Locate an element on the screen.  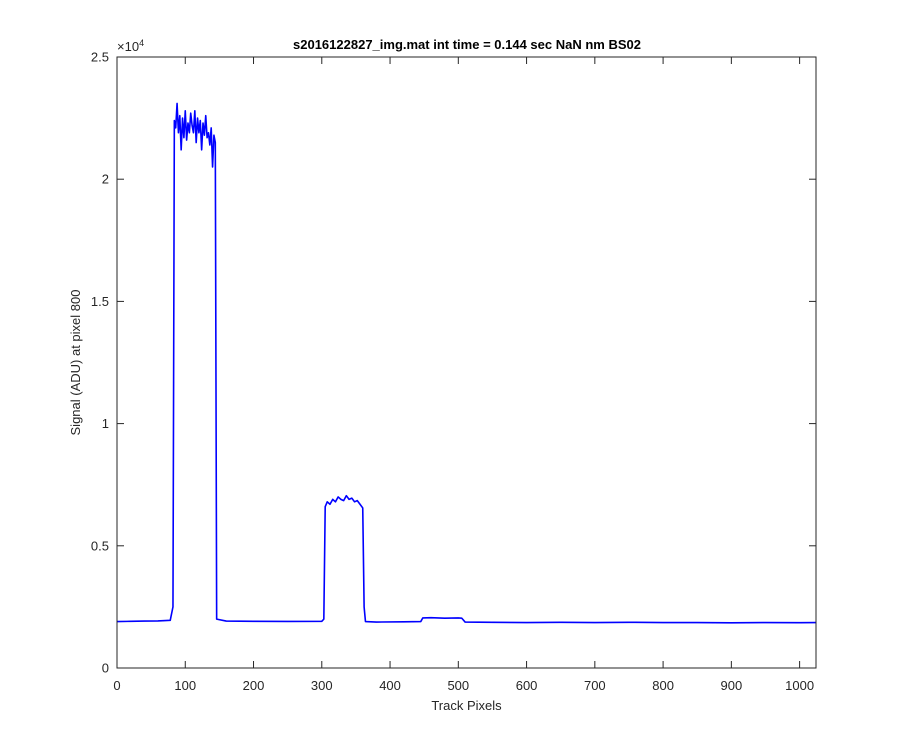
x-tick-label: 0 is located at coordinates (116, 685).